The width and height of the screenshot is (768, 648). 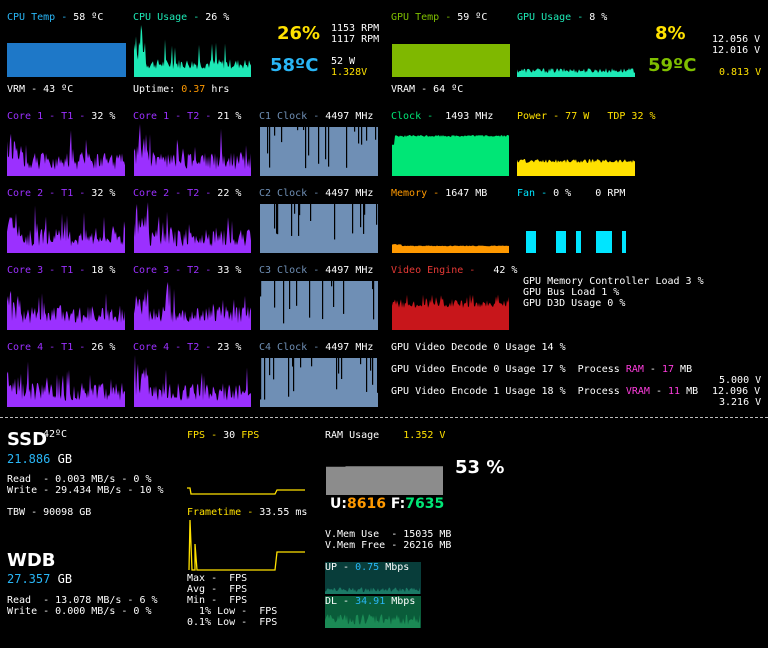 What do you see at coordinates (31, 560) in the screenshot?
I see `wdb-name: WDB` at bounding box center [31, 560].